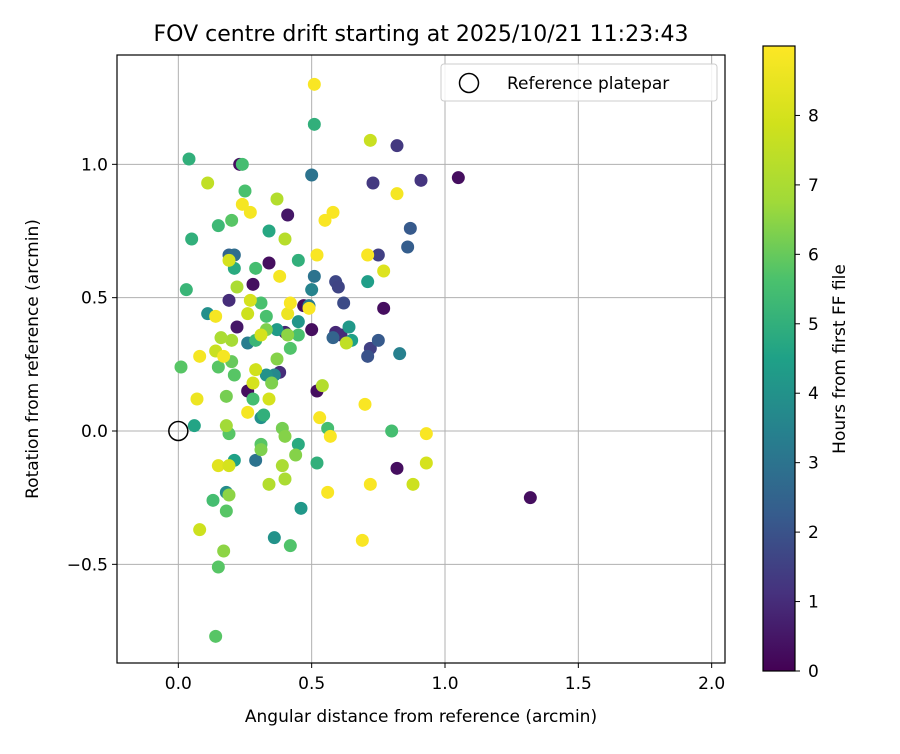 Image resolution: width=900 pixels, height=754 pixels. I want to click on y-tick-label: −0.5, so click(87, 565).